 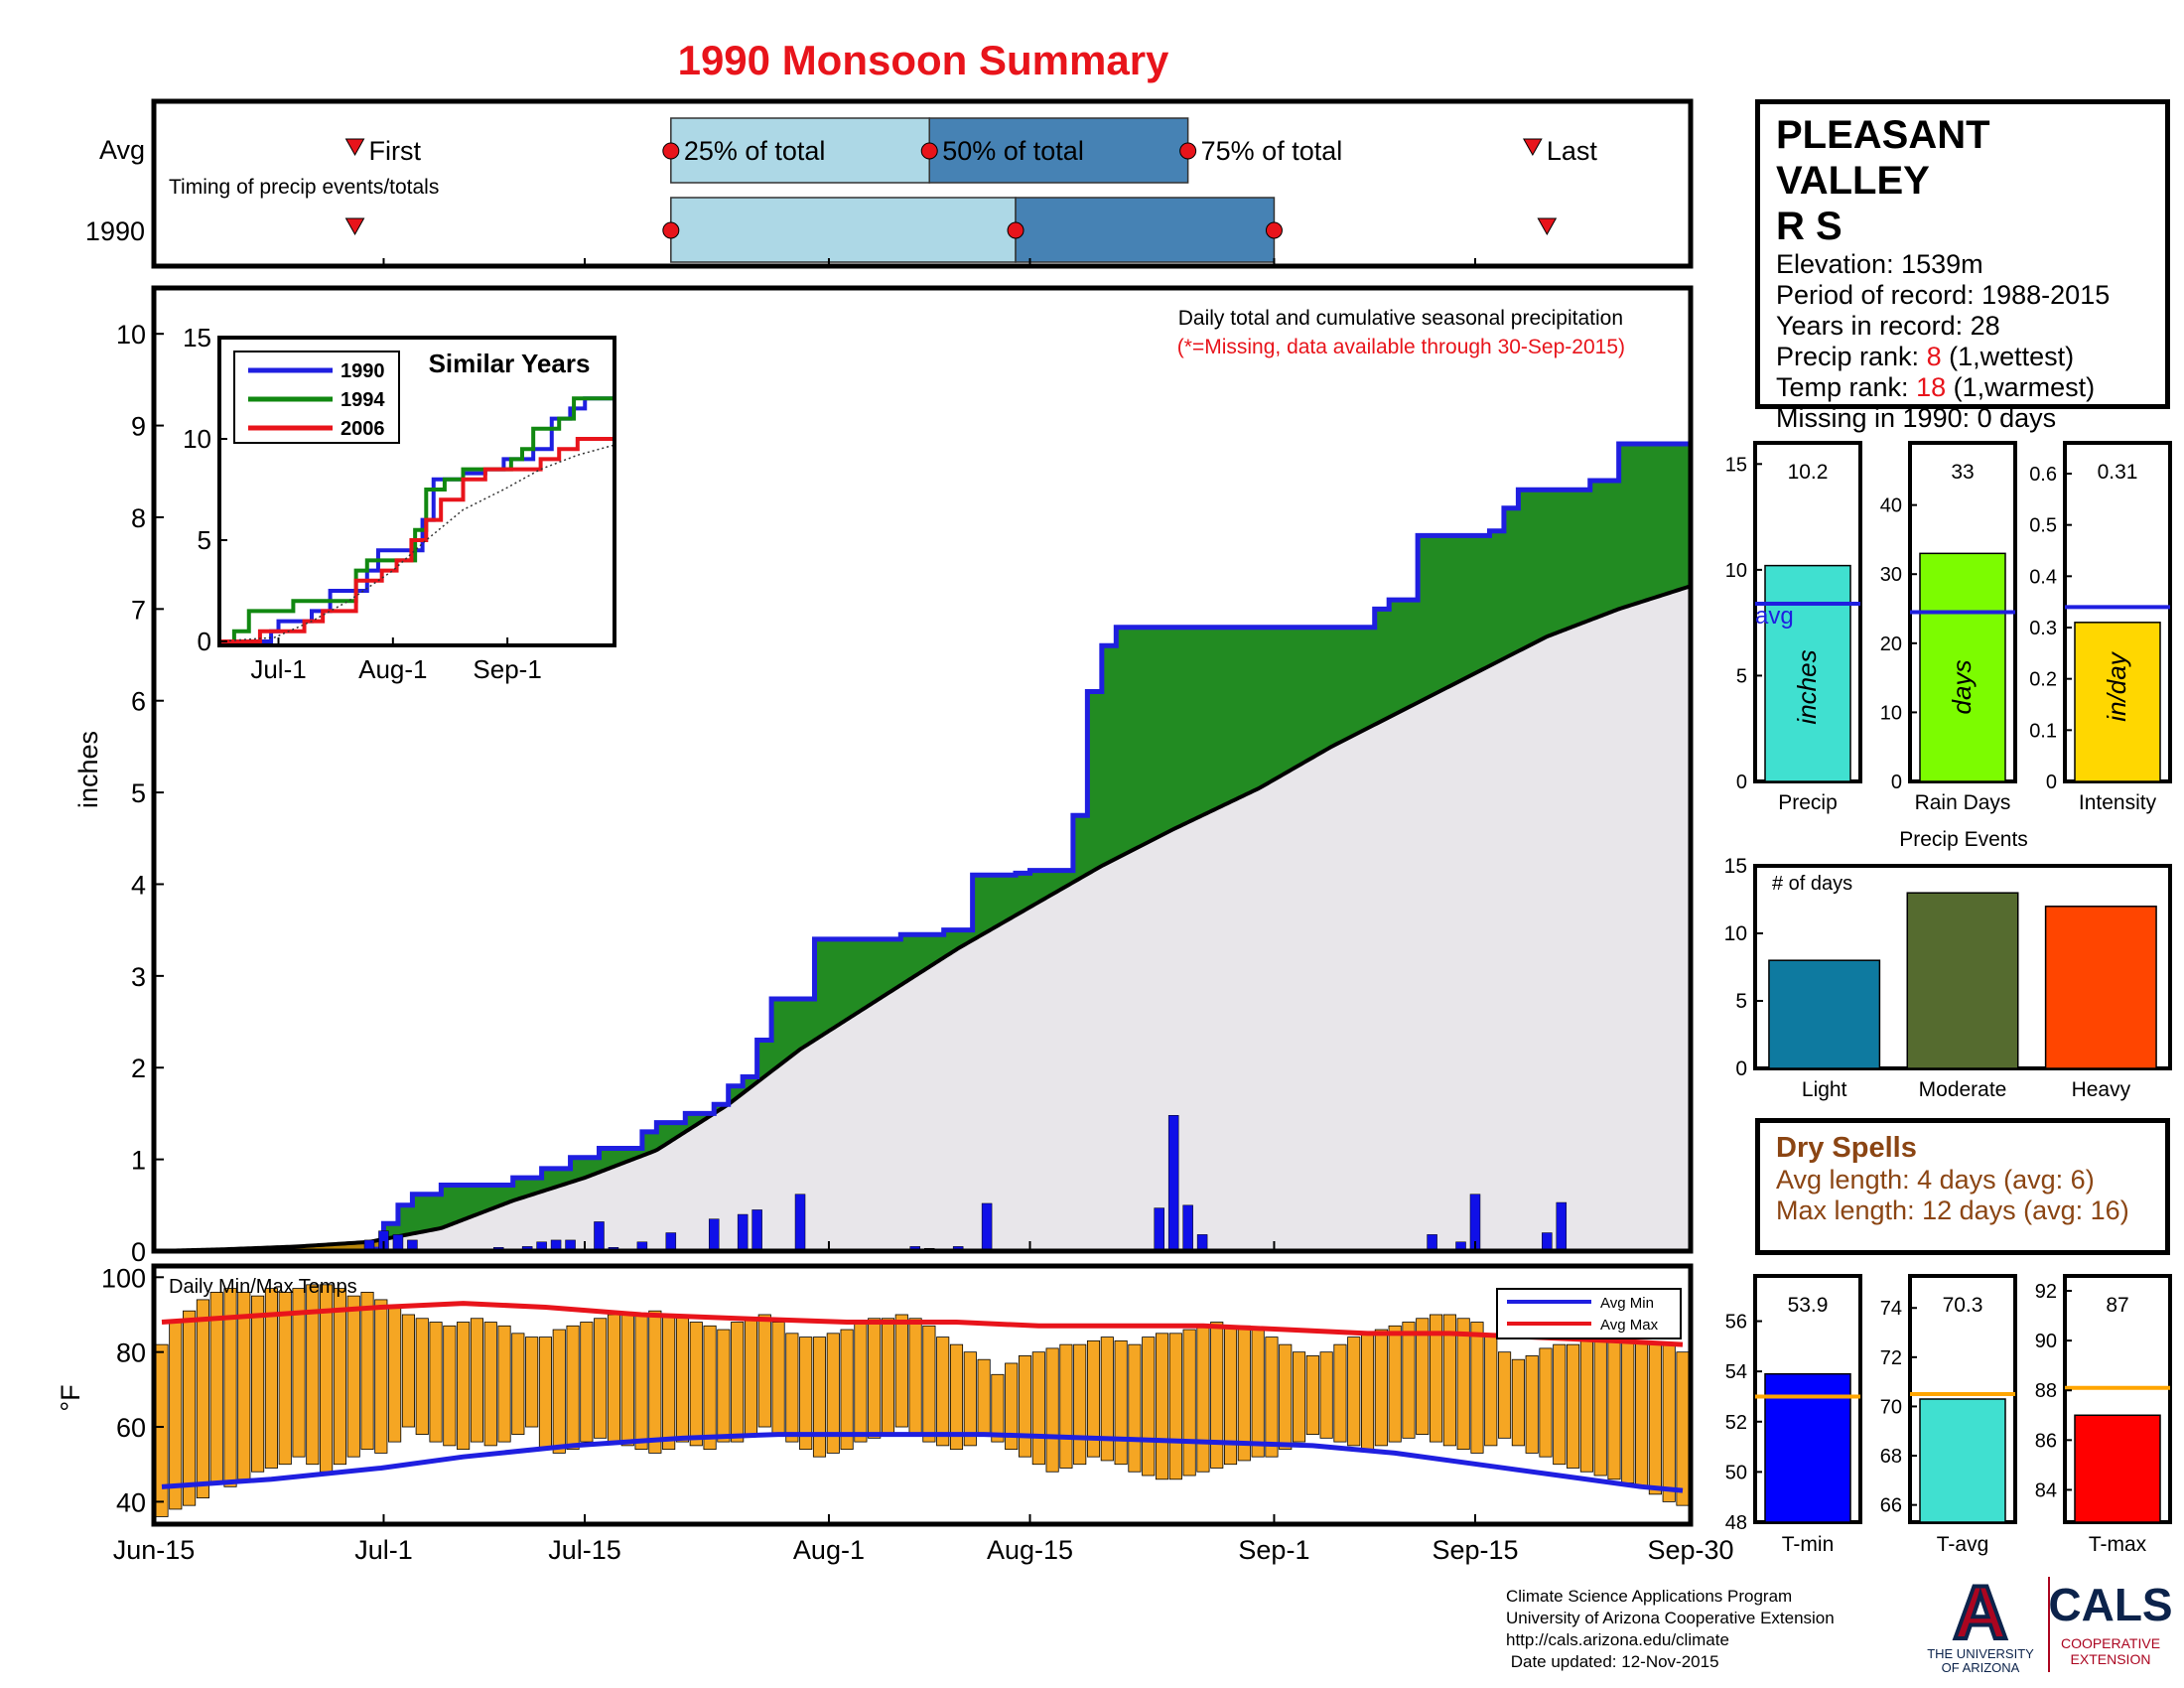 What do you see at coordinates (1272, 151) in the screenshot?
I see `timing-pct-label-p75: 75% of total` at bounding box center [1272, 151].